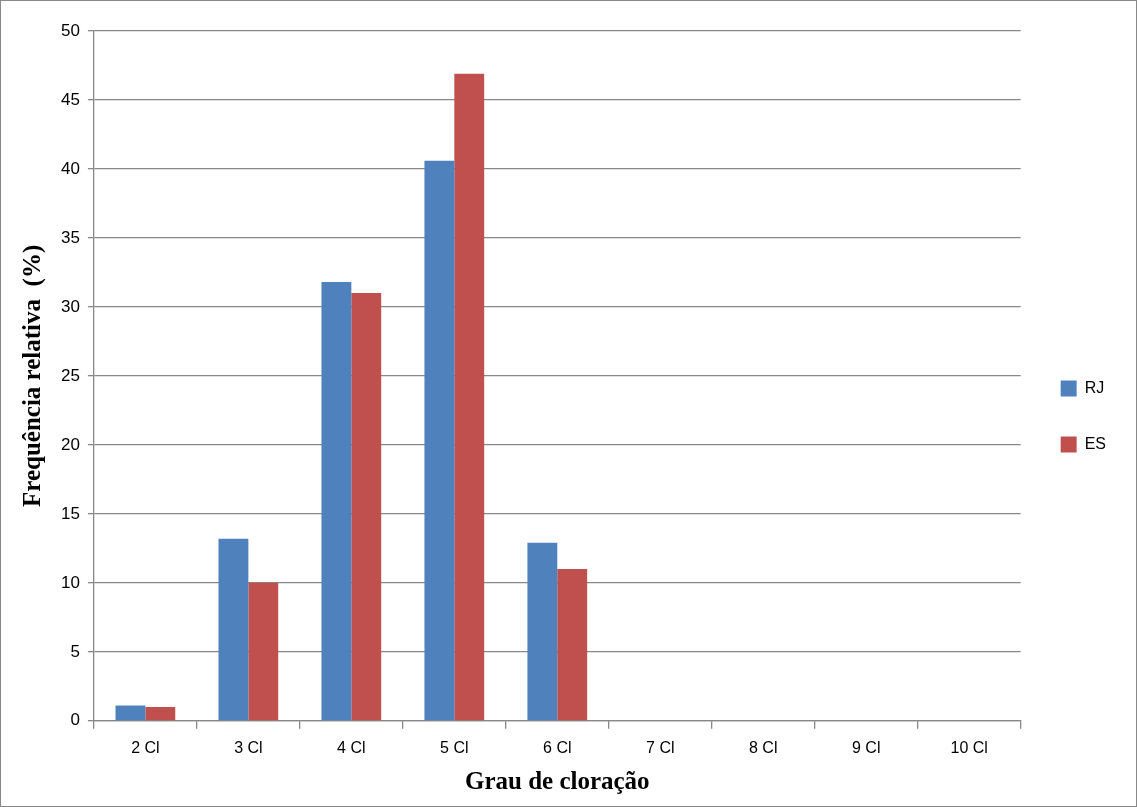 This screenshot has height=807, width=1137. I want to click on x-tick-label: 4 Cl, so click(351, 747).